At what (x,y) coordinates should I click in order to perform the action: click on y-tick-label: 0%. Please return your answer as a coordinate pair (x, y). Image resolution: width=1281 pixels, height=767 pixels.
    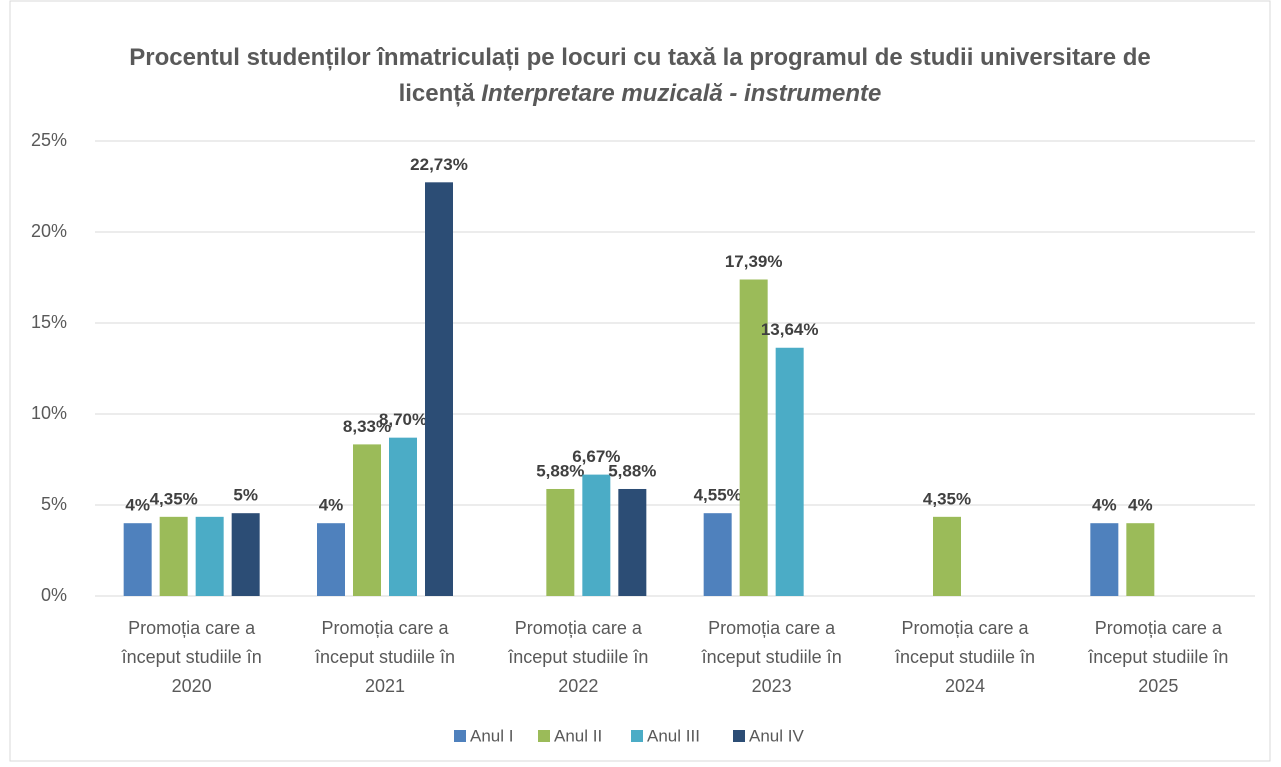
    Looking at the image, I should click on (54, 595).